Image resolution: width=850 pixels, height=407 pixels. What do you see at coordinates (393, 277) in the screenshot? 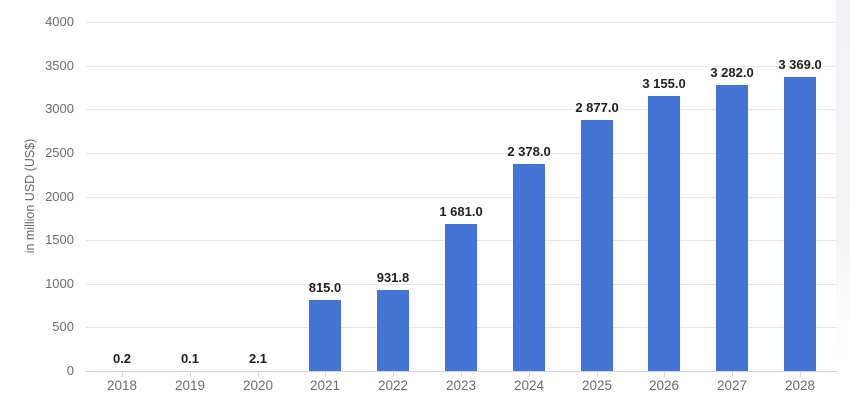
I see `bar-value-label: 931.8` at bounding box center [393, 277].